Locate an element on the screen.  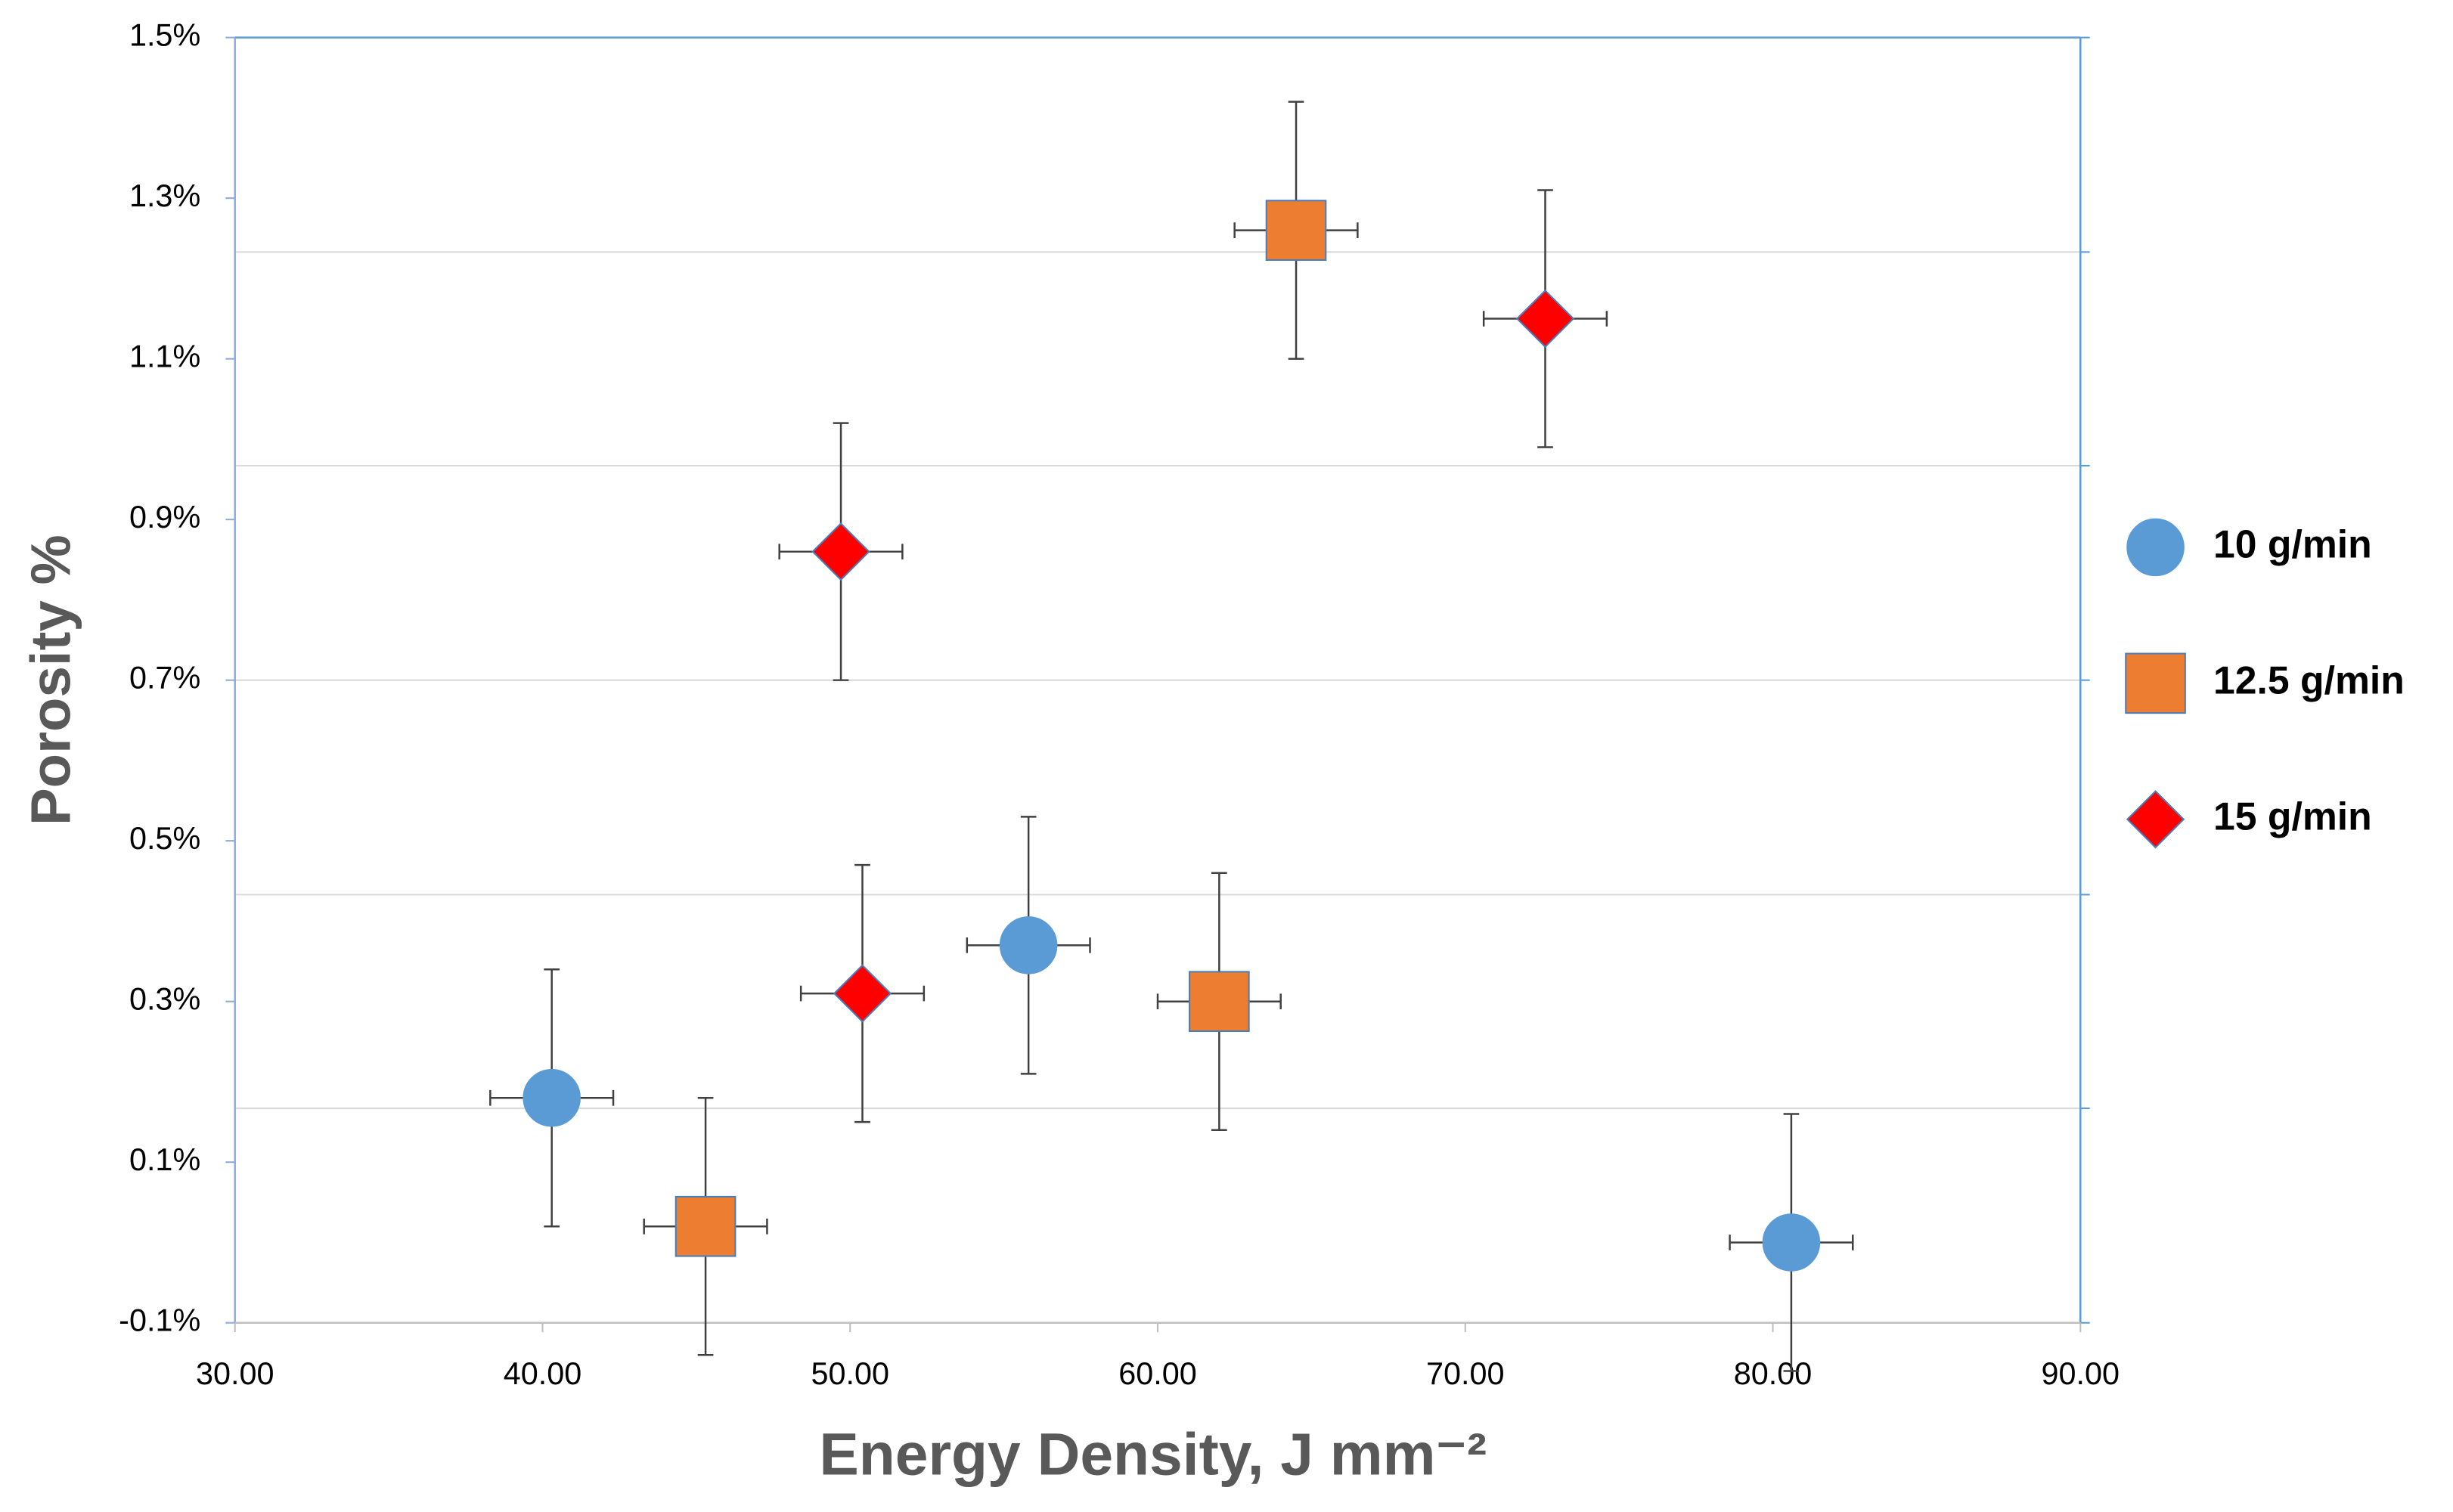
x-tick-label: 60.00 is located at coordinates (1157, 1373).